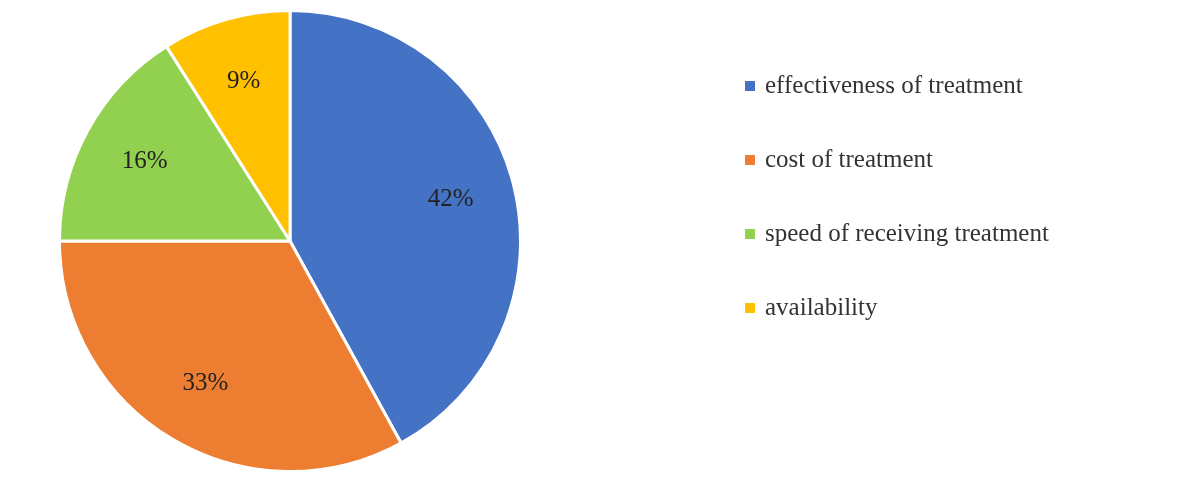 This screenshot has width=1177, height=482. I want to click on data-label: 42%, so click(450, 198).